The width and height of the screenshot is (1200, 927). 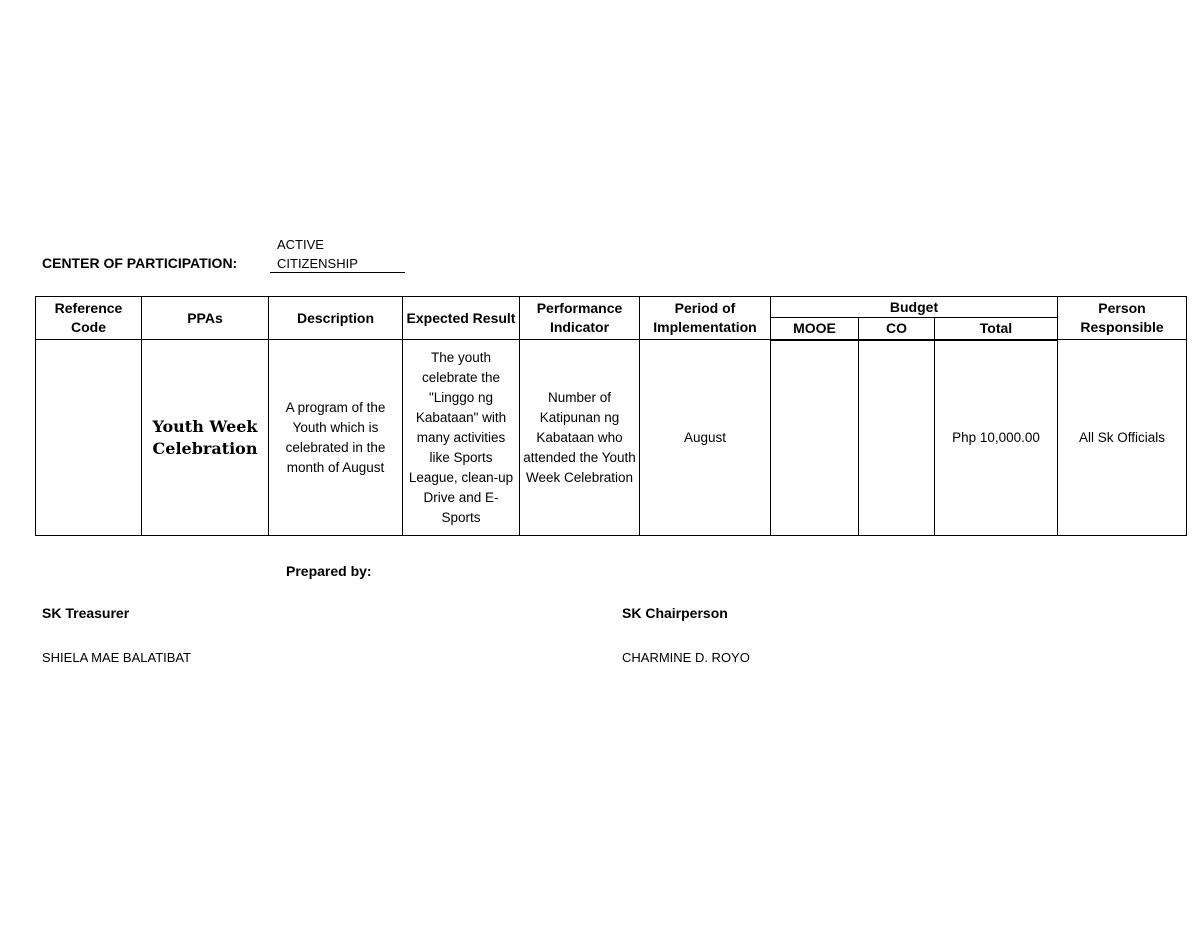 I want to click on header-description: Description, so click(x=335, y=318).